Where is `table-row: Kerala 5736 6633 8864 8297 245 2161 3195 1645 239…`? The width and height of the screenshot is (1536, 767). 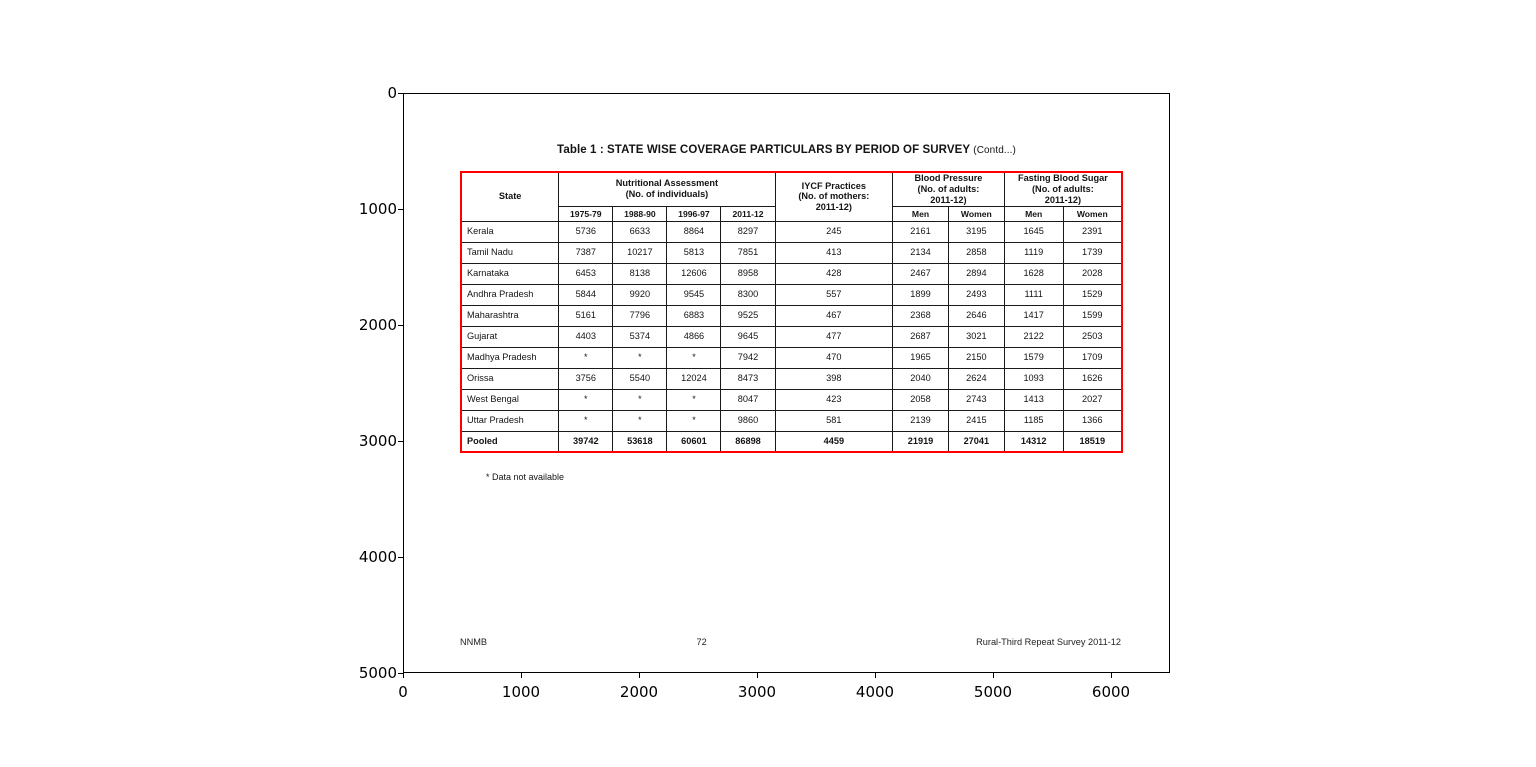
table-row: Kerala 5736 6633 8864 8297 245 2161 3195 1645 239… is located at coordinates (791, 231).